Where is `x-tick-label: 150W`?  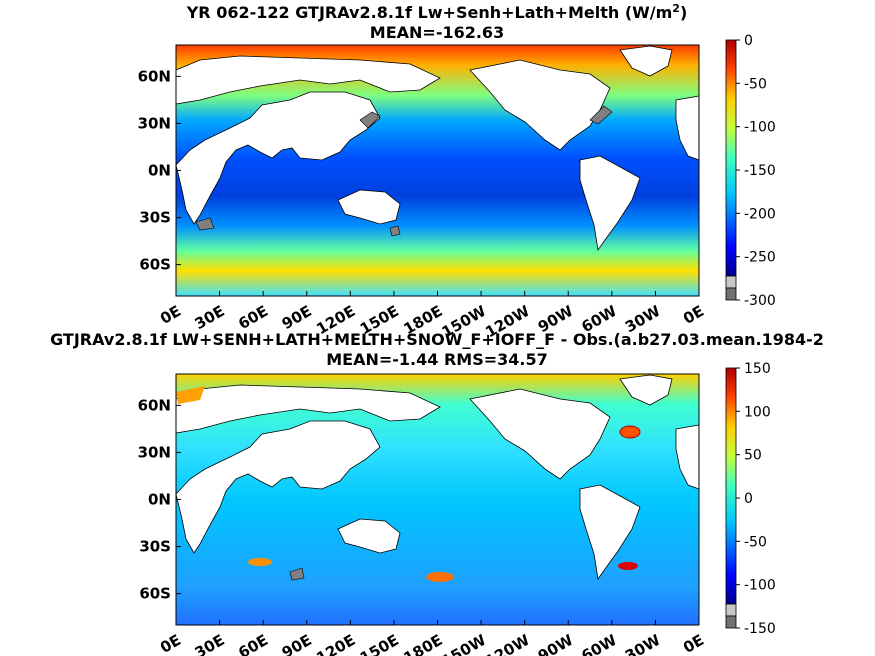 x-tick-label: 150W is located at coordinates (464, 643).